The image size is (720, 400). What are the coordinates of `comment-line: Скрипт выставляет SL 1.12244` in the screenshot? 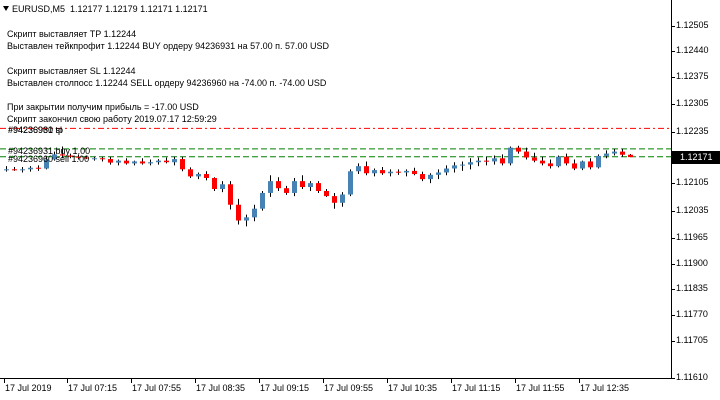 It's located at (71, 71).